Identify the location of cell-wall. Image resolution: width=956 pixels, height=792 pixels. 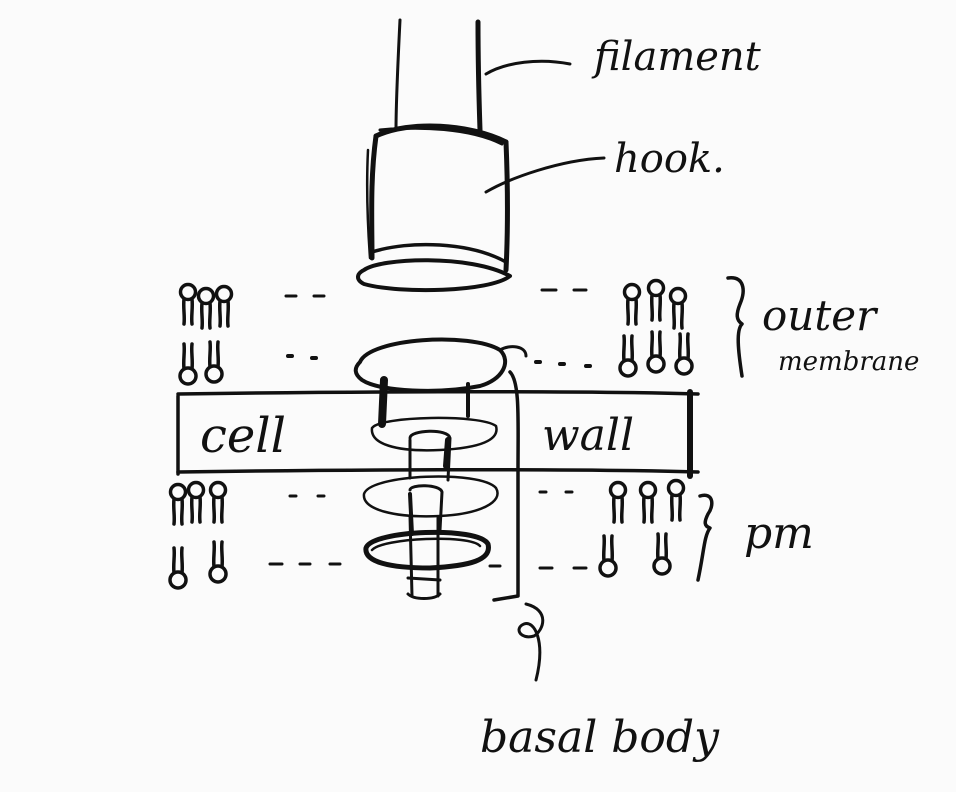
(438, 434).